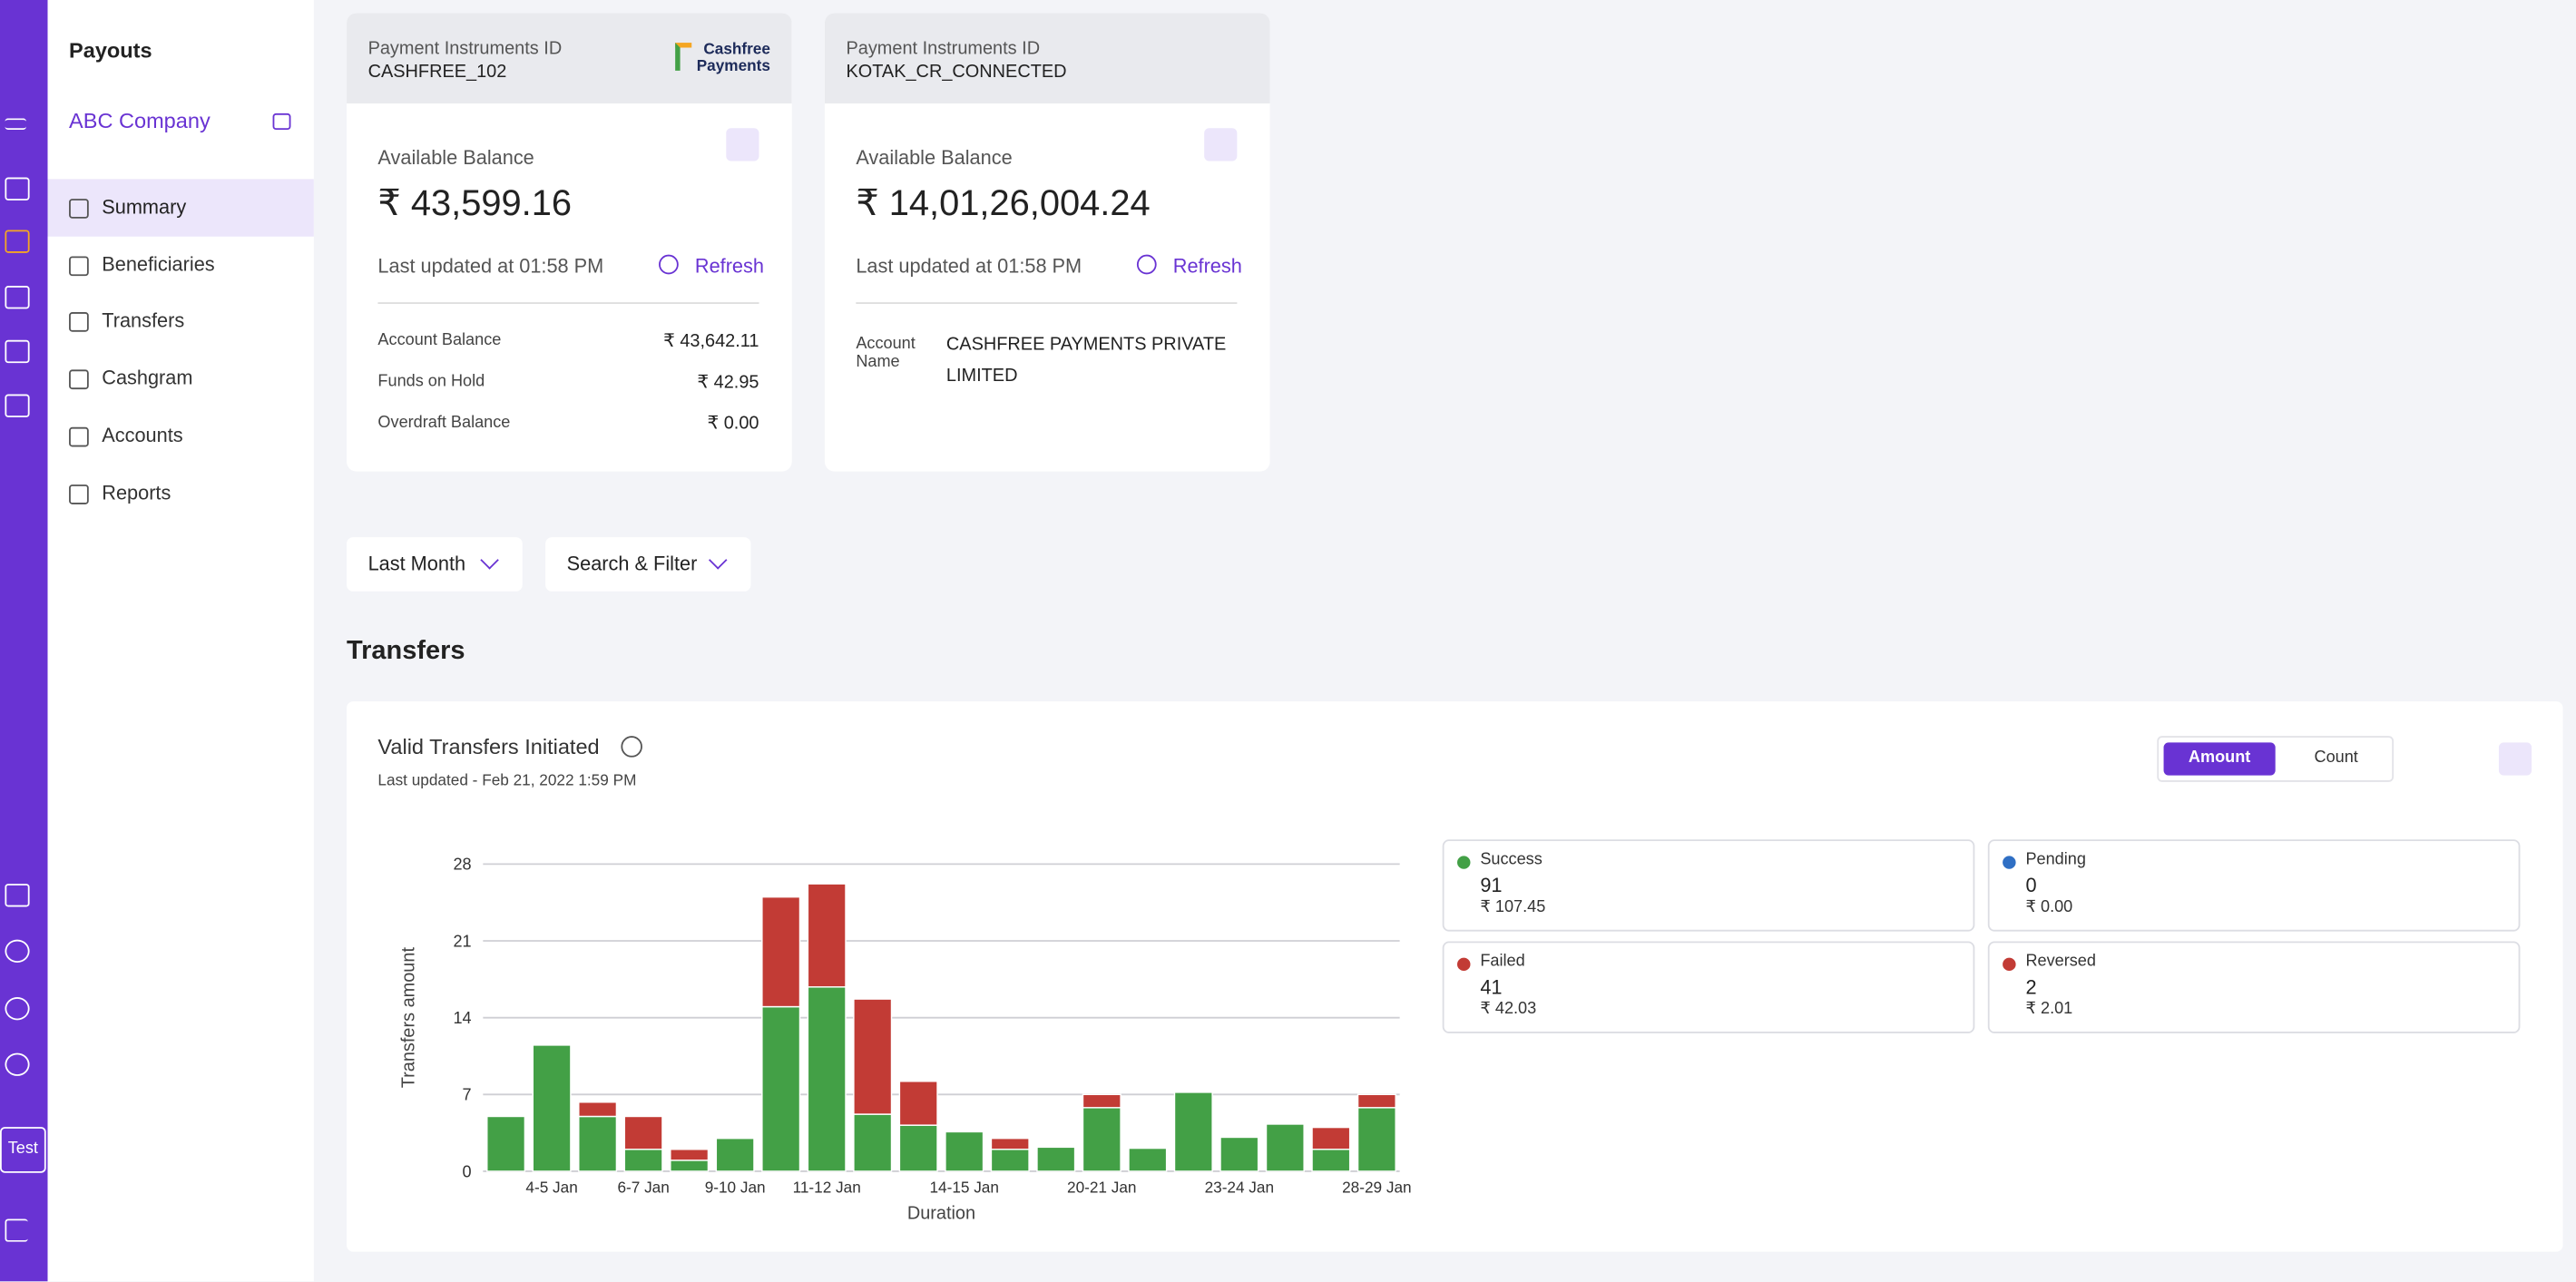 Image resolution: width=2576 pixels, height=1282 pixels. What do you see at coordinates (281, 122) in the screenshot?
I see `switch-icon` at bounding box center [281, 122].